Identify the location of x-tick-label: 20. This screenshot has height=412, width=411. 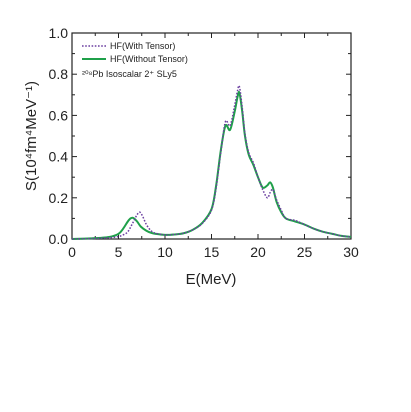
(258, 252).